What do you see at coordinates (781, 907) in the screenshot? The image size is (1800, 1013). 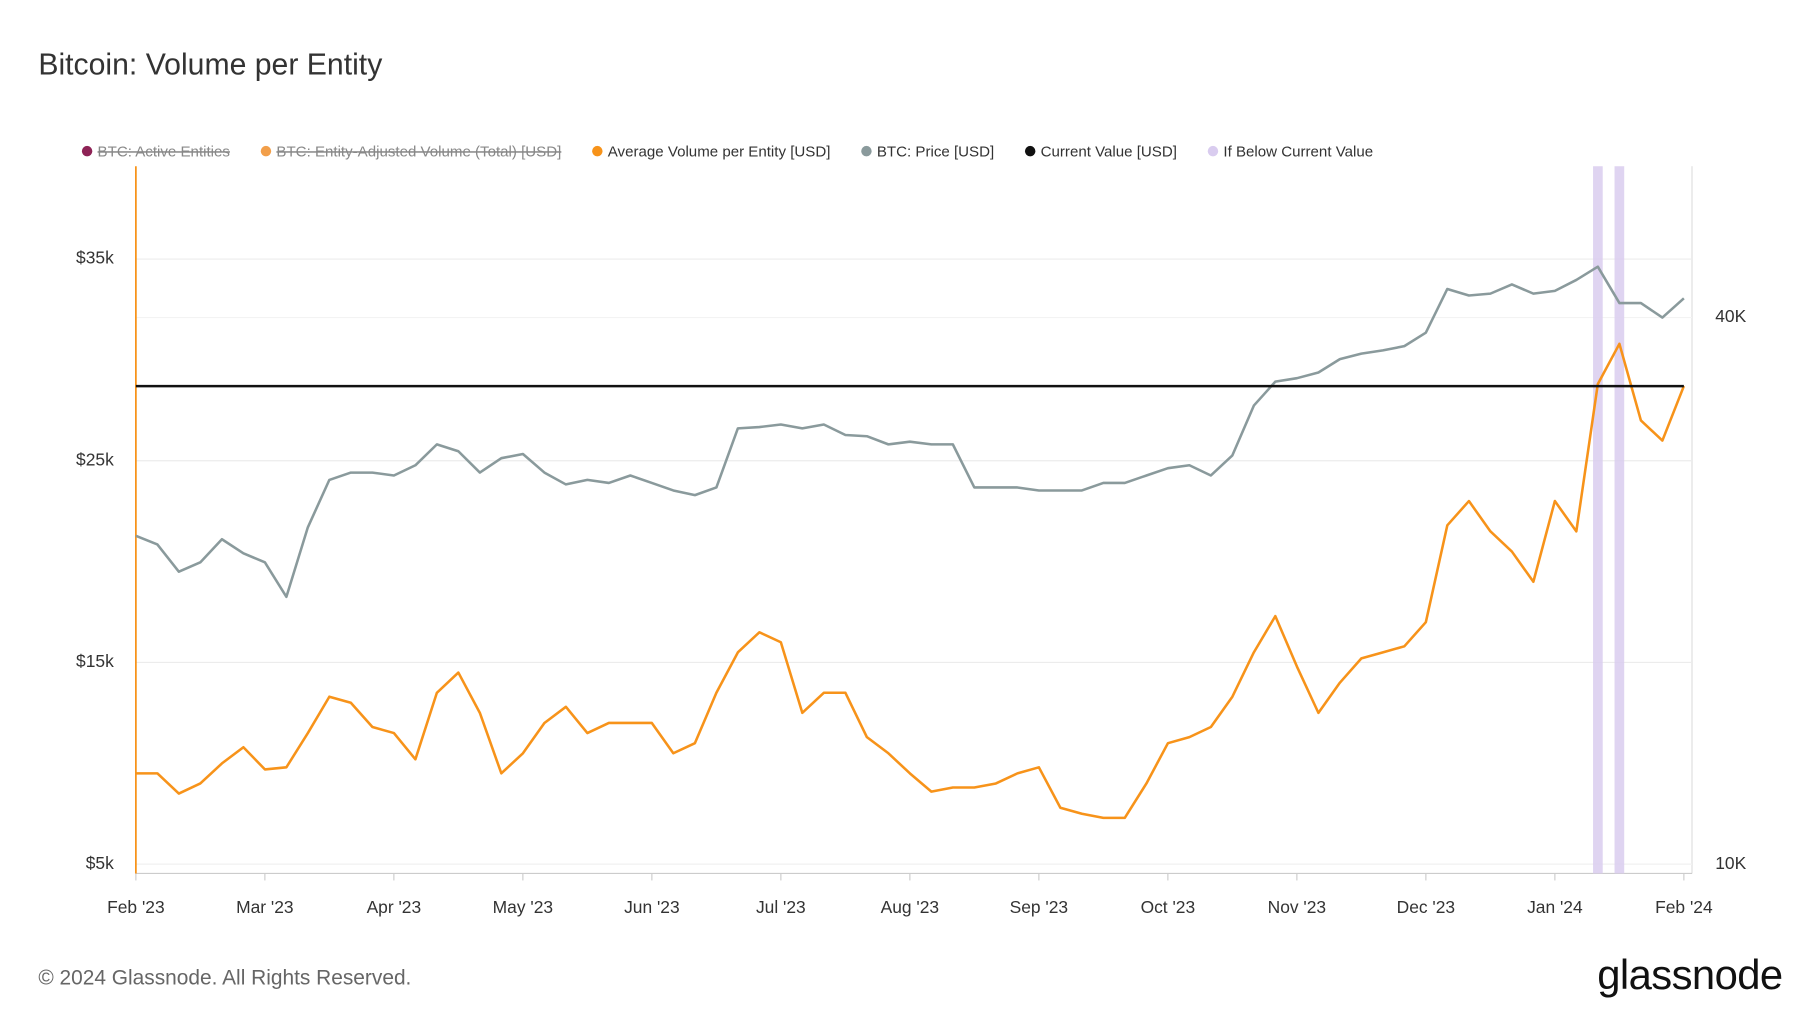 I see `x-tick-label: Jul '23` at bounding box center [781, 907].